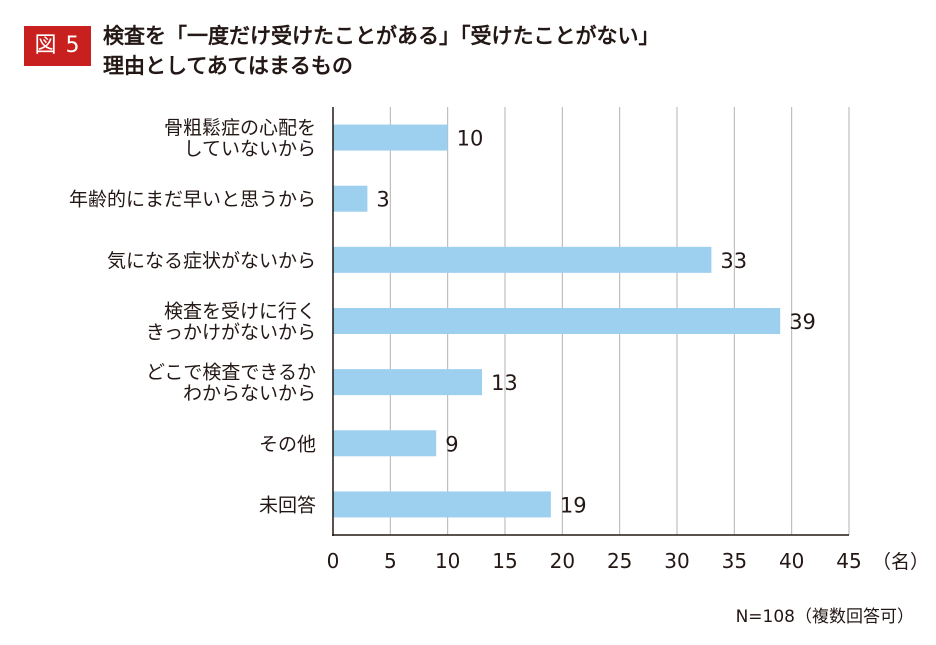 The height and width of the screenshot is (645, 936). What do you see at coordinates (447, 561) in the screenshot?
I see `x-tick-label: 10` at bounding box center [447, 561].